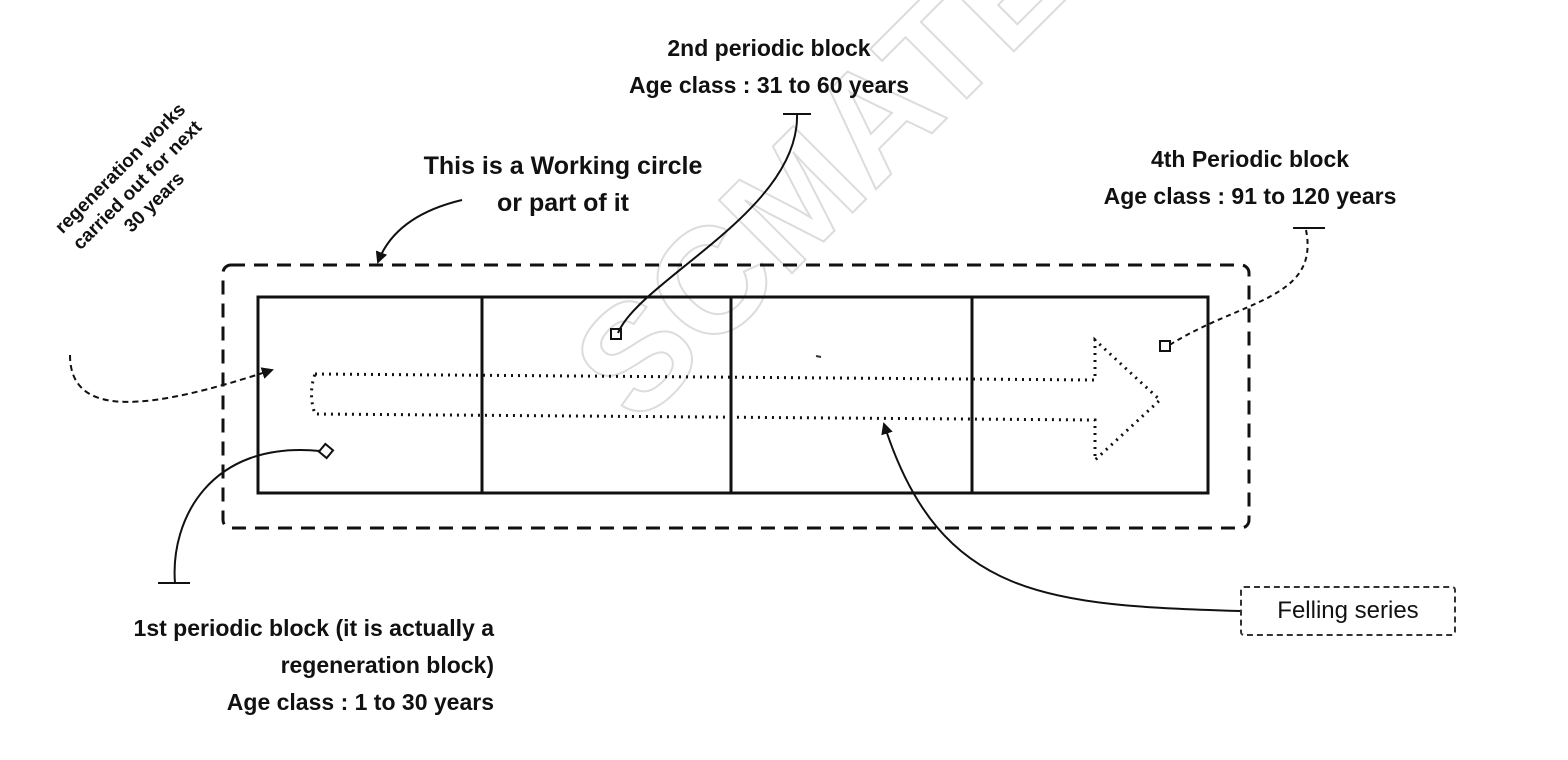 Image resolution: width=1568 pixels, height=760 pixels. What do you see at coordinates (1250, 196) in the screenshot?
I see `block-4-age-class: Age class : 91 to 120 years` at bounding box center [1250, 196].